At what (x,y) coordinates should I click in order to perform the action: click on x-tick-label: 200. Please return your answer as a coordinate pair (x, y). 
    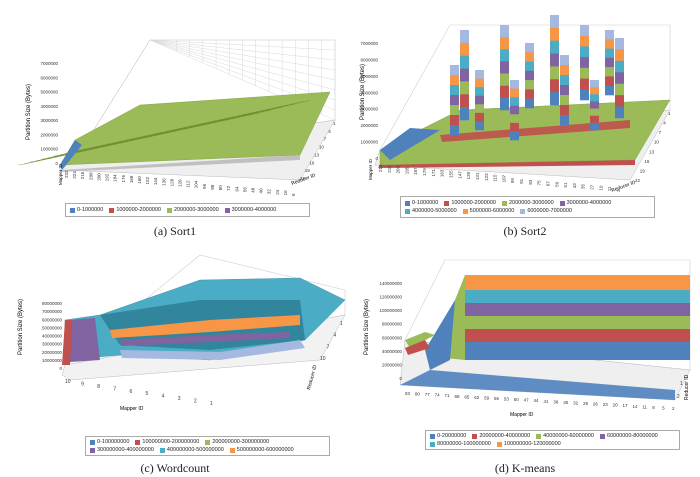
    Looking at the image, I should click on (98, 177).